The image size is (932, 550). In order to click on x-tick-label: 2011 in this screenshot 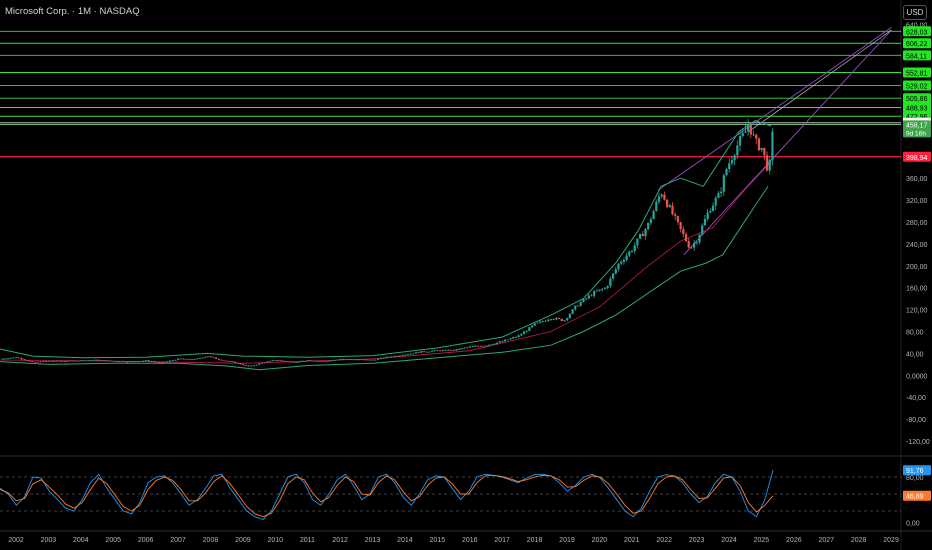, I will do `click(307, 540)`.